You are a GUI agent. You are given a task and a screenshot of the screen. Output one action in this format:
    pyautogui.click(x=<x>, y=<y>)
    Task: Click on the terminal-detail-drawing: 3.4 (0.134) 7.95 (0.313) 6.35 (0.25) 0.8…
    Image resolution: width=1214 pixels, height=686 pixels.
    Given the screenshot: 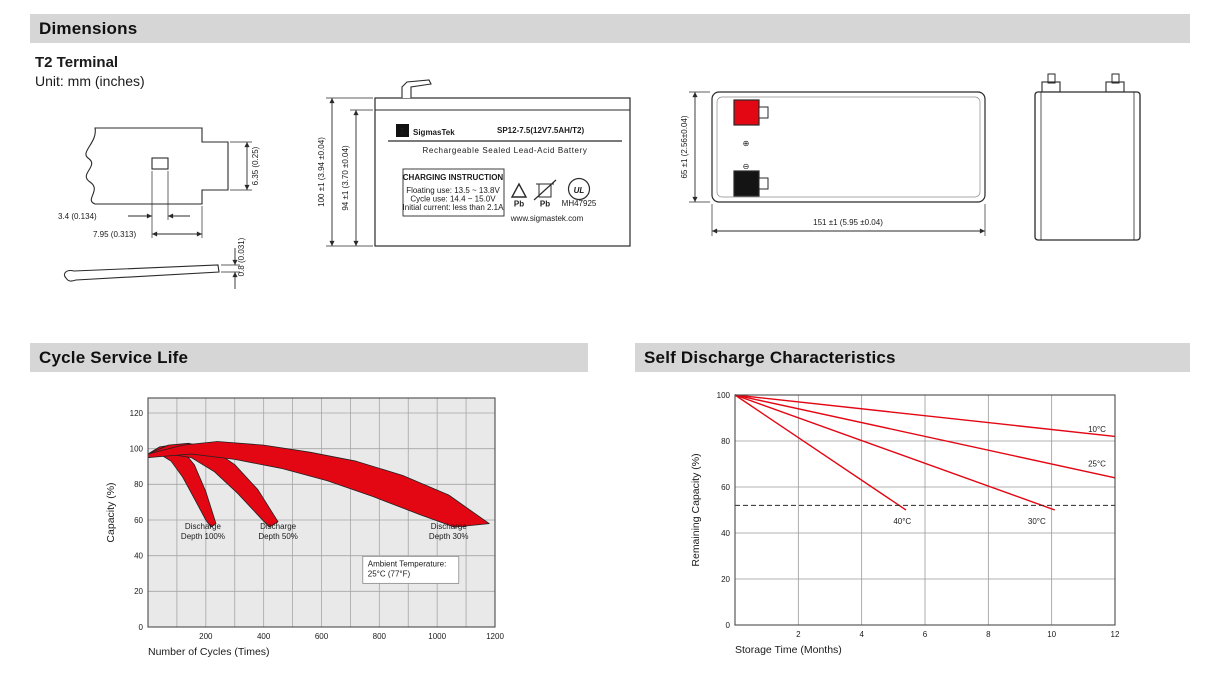 What is the action you would take?
    pyautogui.click(x=159, y=208)
    